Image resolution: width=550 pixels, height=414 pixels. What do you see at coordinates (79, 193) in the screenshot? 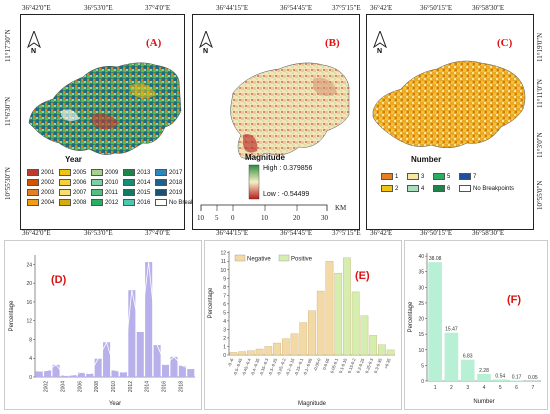
I see `year-legend-label: 2007` at bounding box center [79, 193].